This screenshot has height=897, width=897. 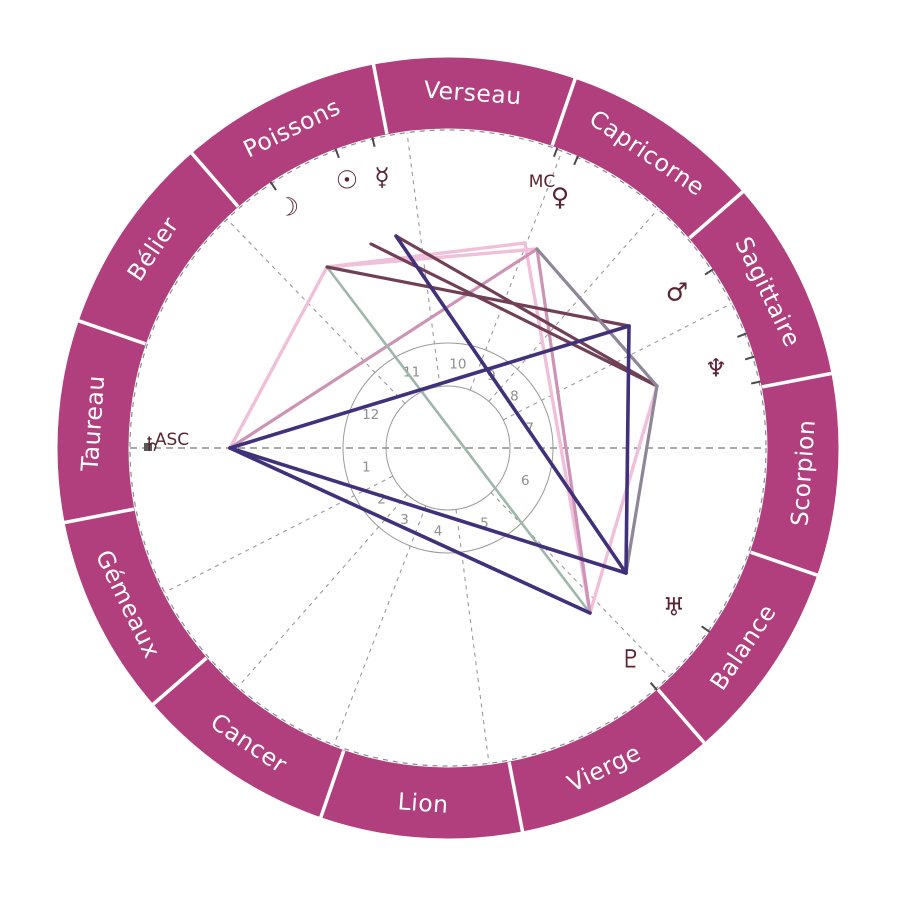 What do you see at coordinates (542, 182) in the screenshot?
I see `mc-label: MC` at bounding box center [542, 182].